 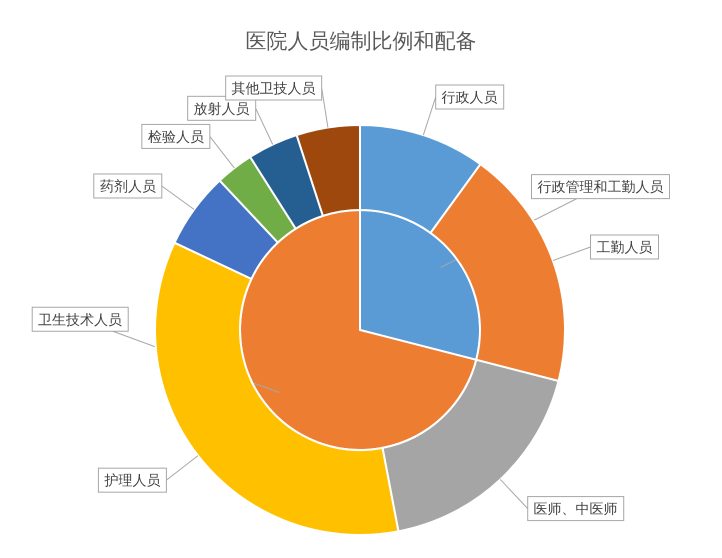 I want to click on slice-label: 检验人员, so click(x=176, y=137).